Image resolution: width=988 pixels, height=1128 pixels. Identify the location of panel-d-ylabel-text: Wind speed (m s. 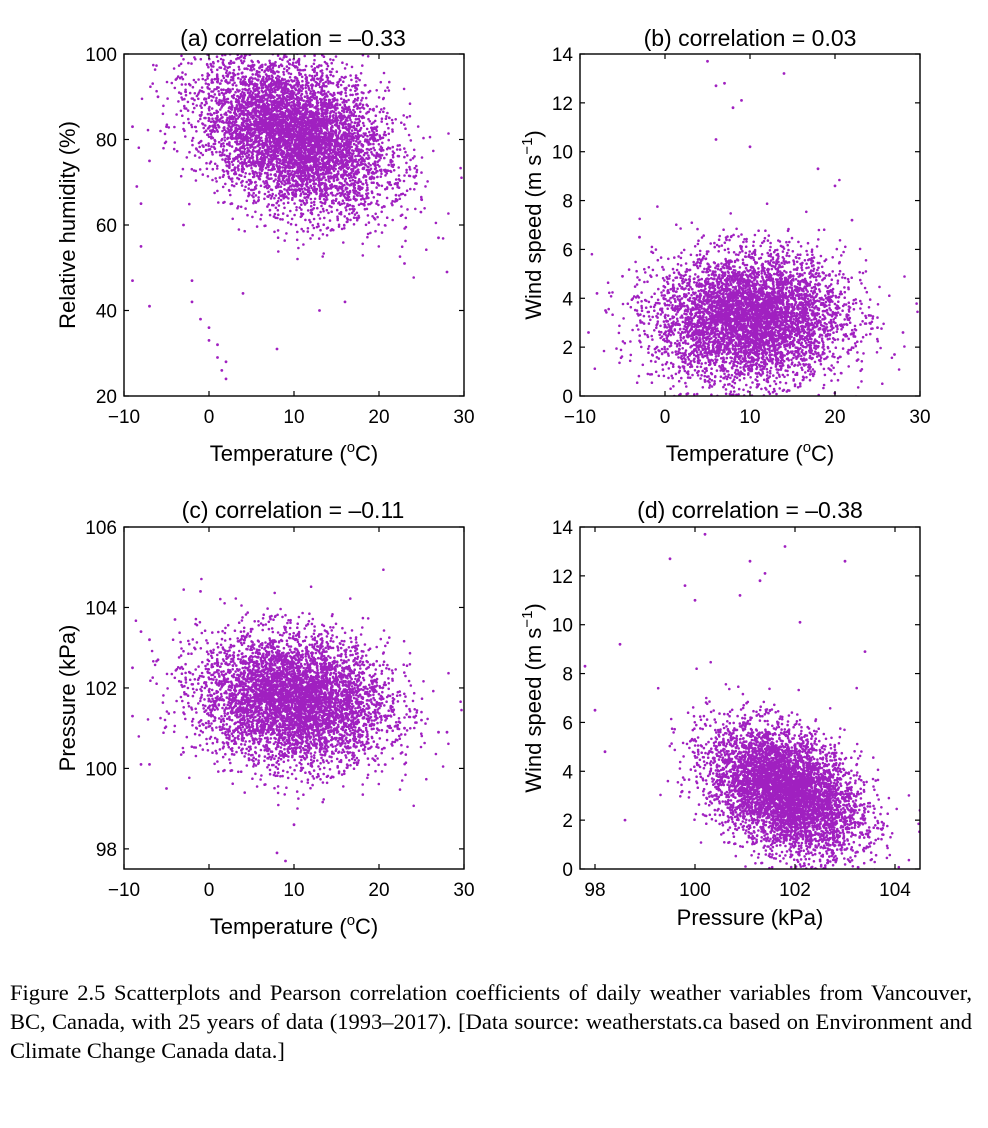
(533, 710).